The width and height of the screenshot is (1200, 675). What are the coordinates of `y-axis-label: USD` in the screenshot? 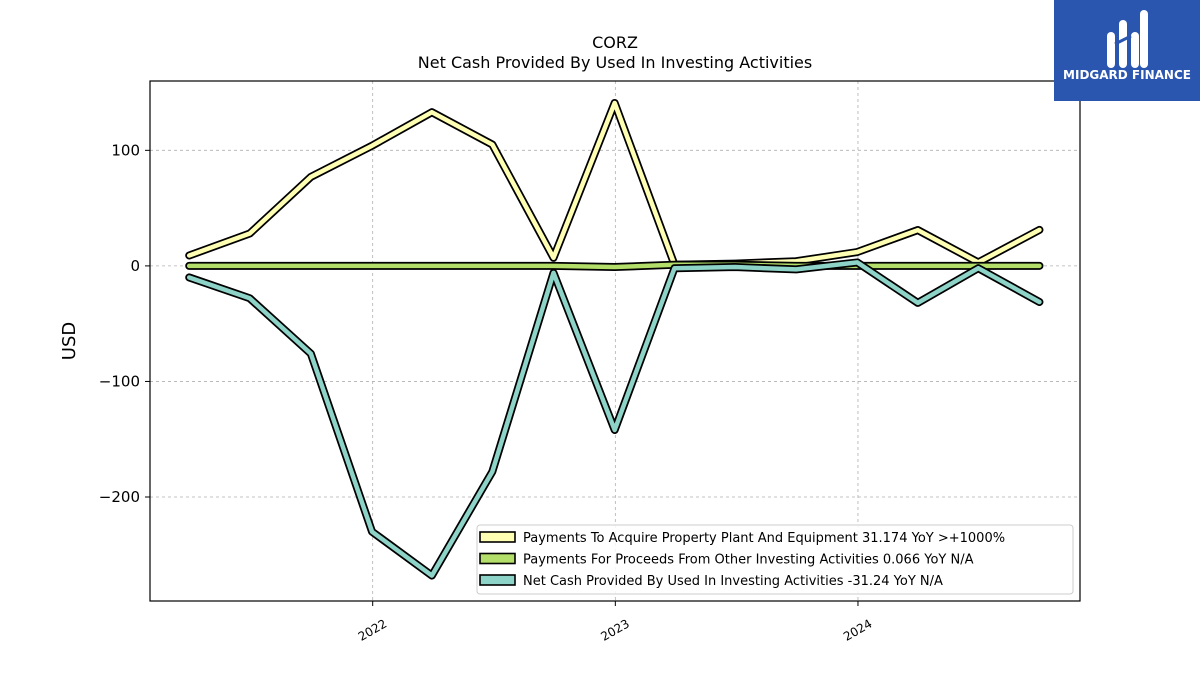 It's located at (69, 341).